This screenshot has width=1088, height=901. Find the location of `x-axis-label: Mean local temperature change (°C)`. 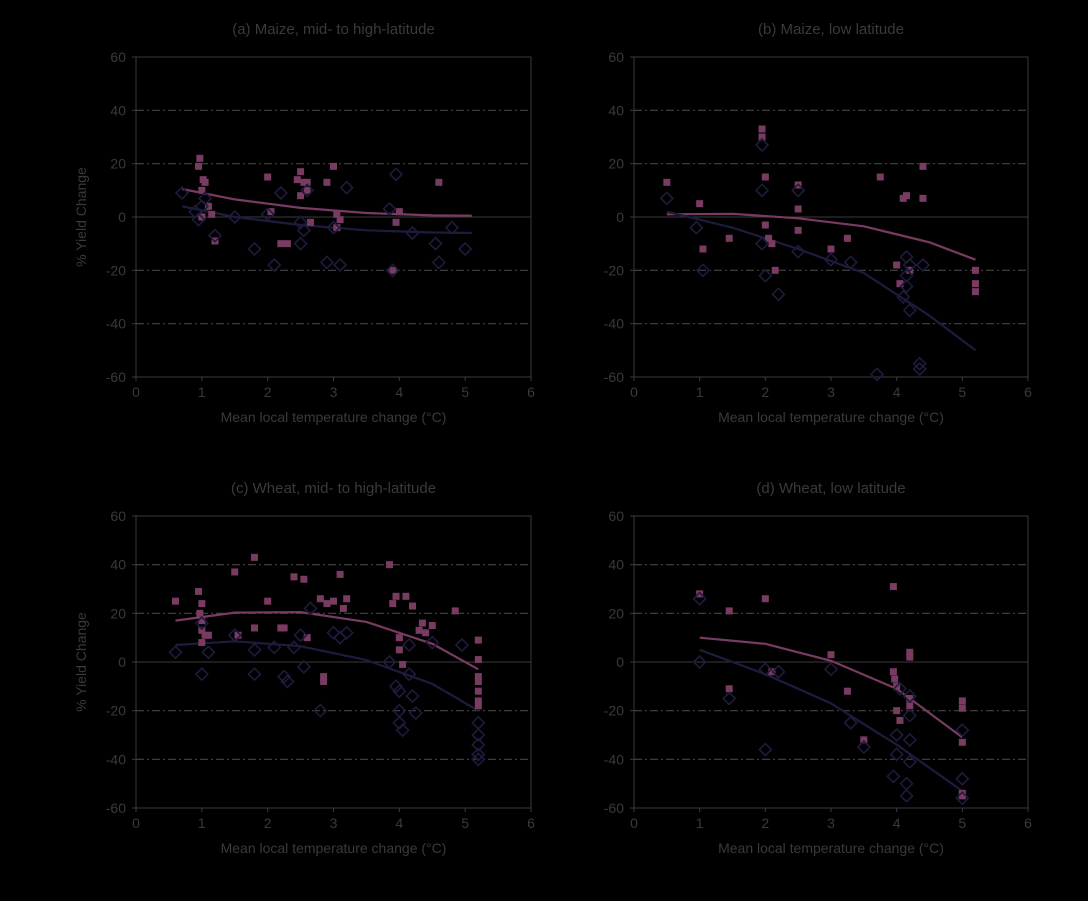

x-axis-label: Mean local temperature change (°C) is located at coordinates (334, 848).